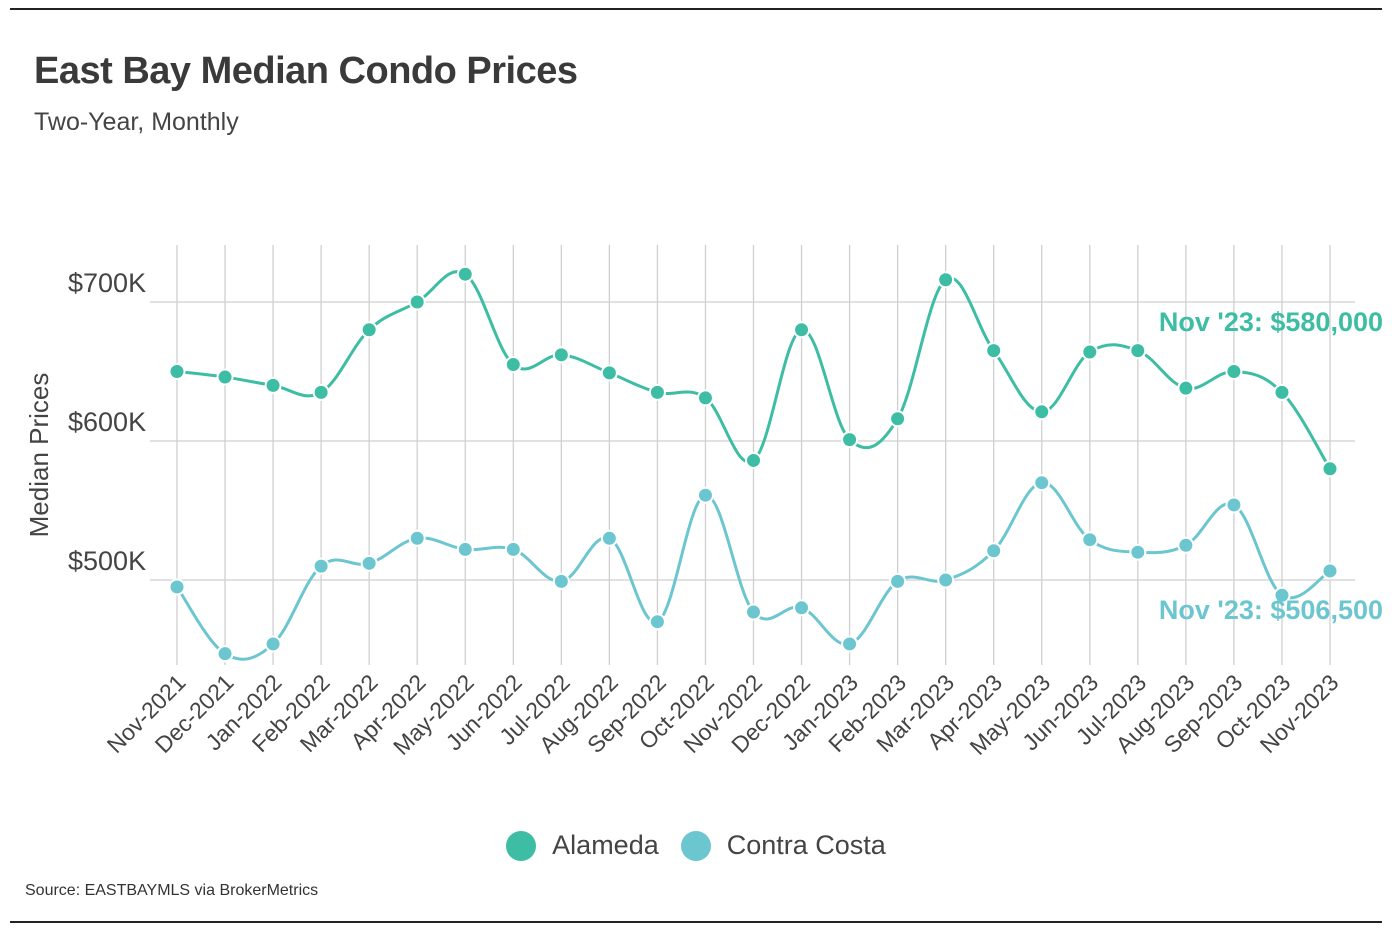 The image size is (1392, 944). Describe the element at coordinates (696, 9) in the screenshot. I see `top-rule` at that location.